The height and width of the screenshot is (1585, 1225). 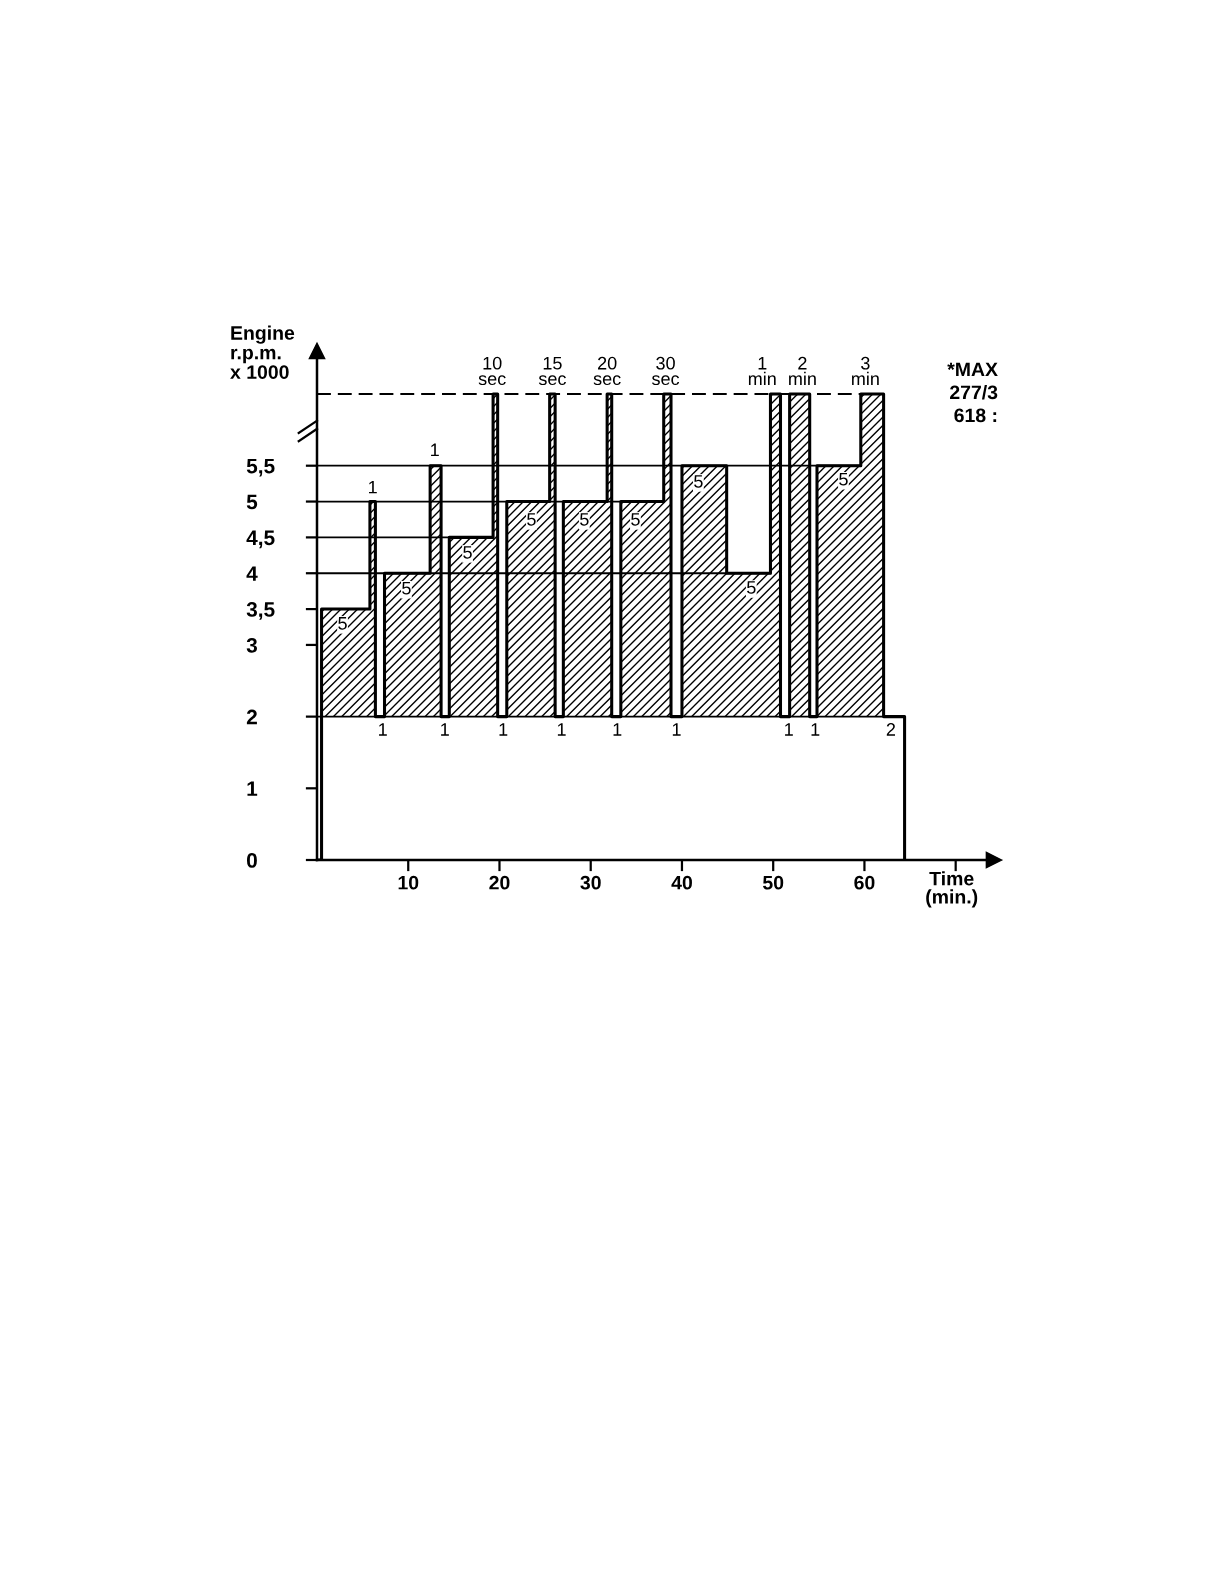 What do you see at coordinates (499, 882) in the screenshot?
I see `x-tick-label: 20` at bounding box center [499, 882].